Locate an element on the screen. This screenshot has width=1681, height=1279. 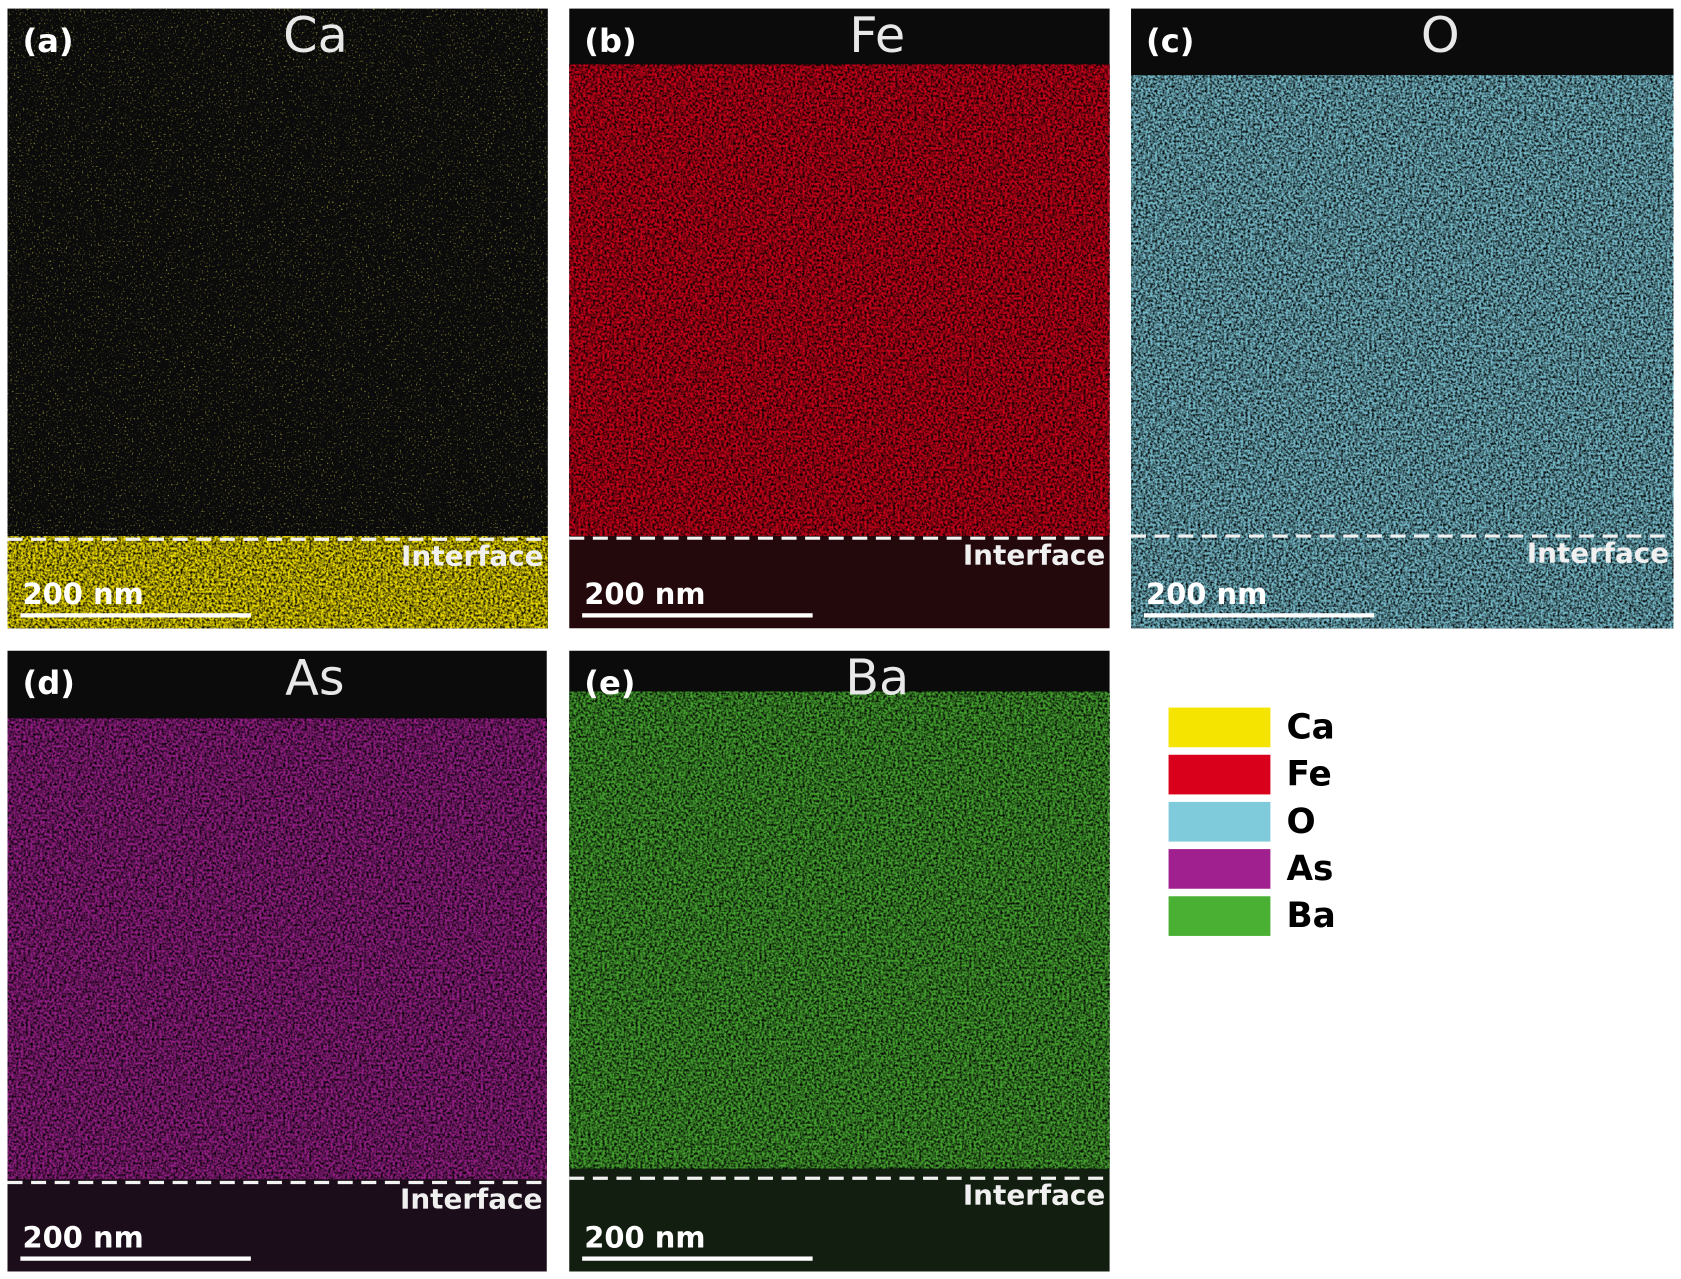
legend-label: O is located at coordinates (1300, 822).